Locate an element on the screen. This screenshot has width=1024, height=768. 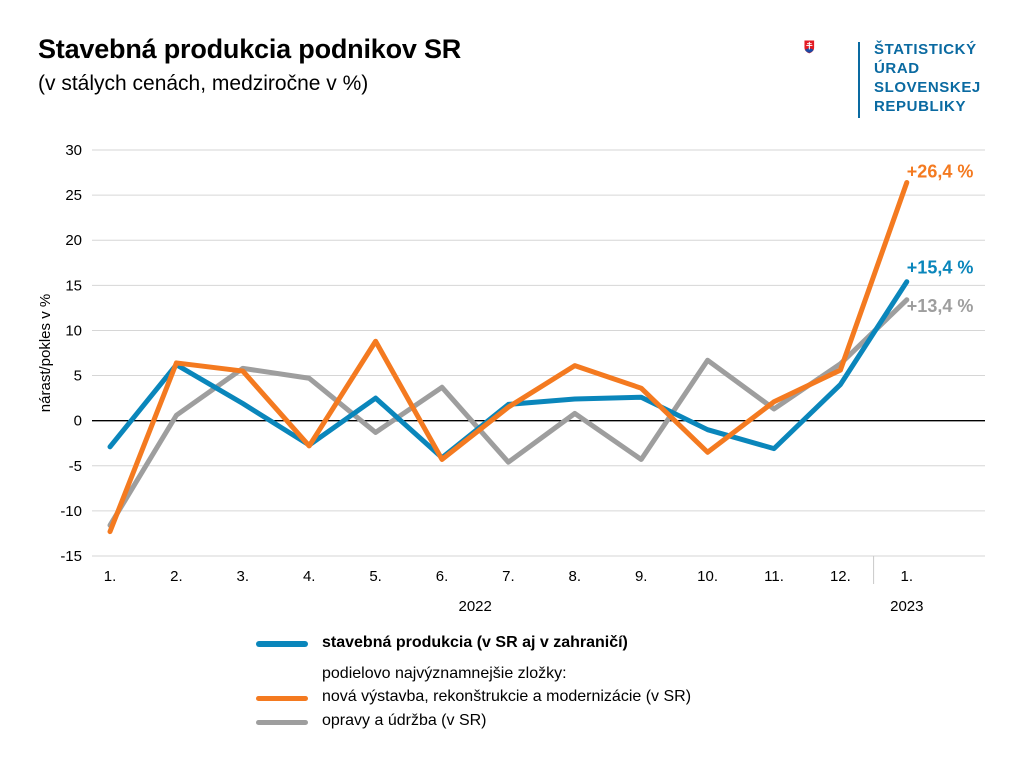
legend-label: opravy a údržba (v SR) is located at coordinates (404, 720).